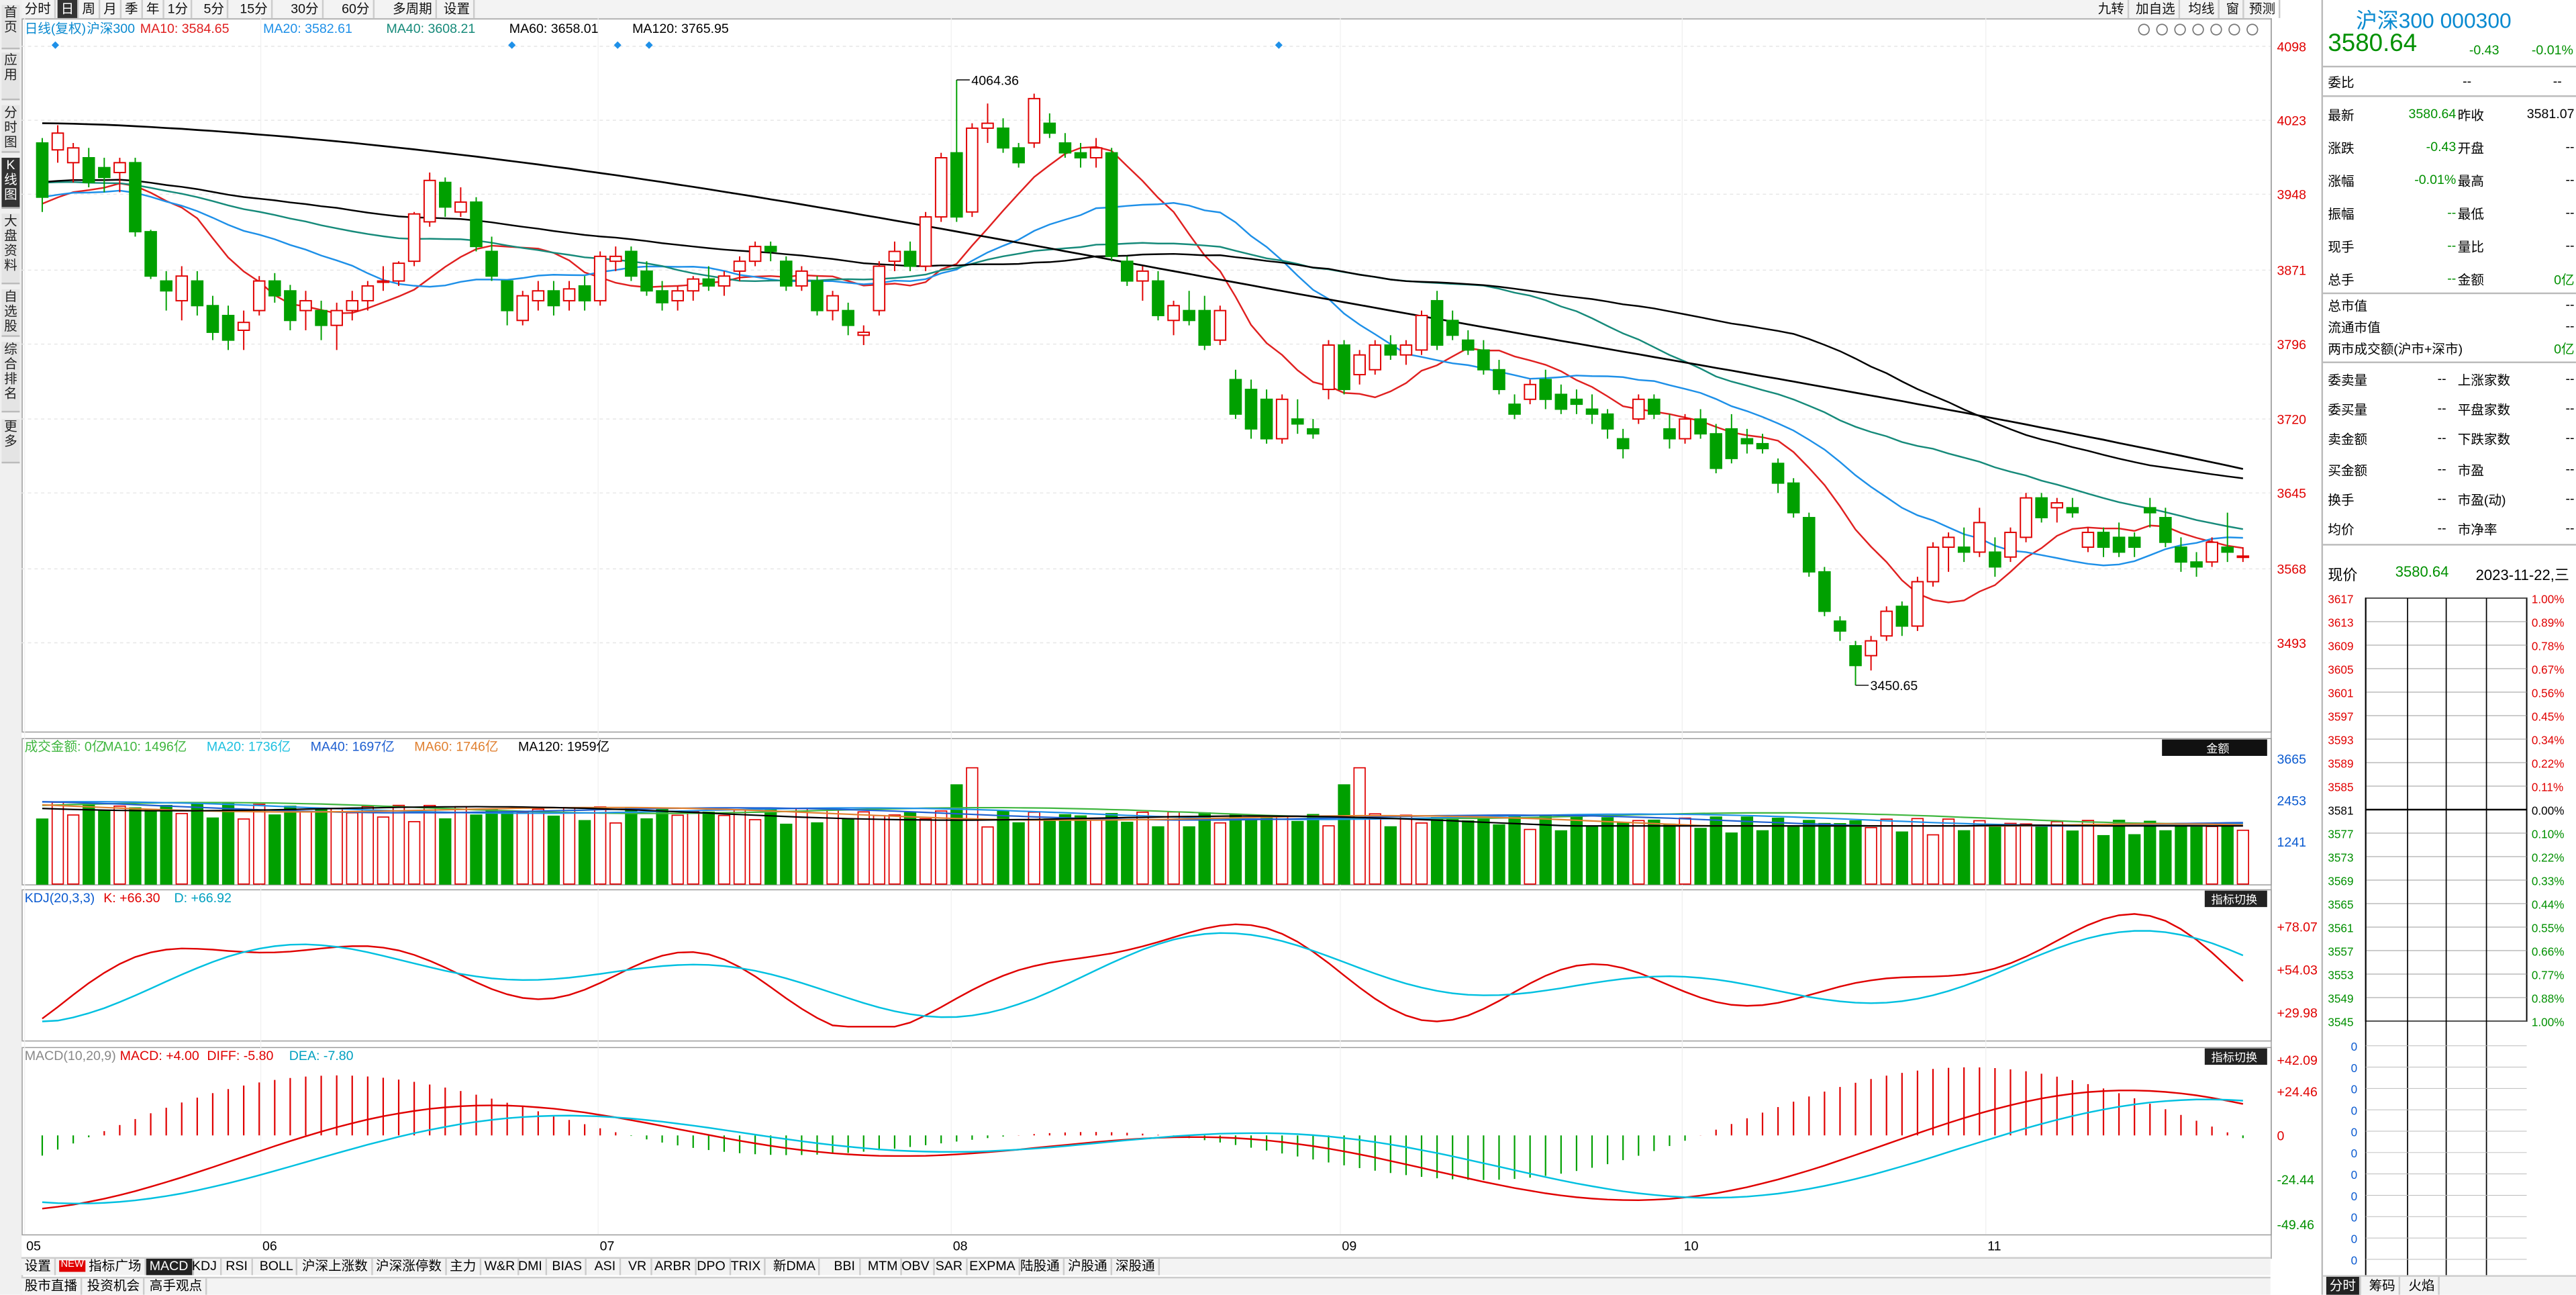 The image size is (2576, 1295). I want to click on top-right-button-1: 加自选, so click(2156, 9).